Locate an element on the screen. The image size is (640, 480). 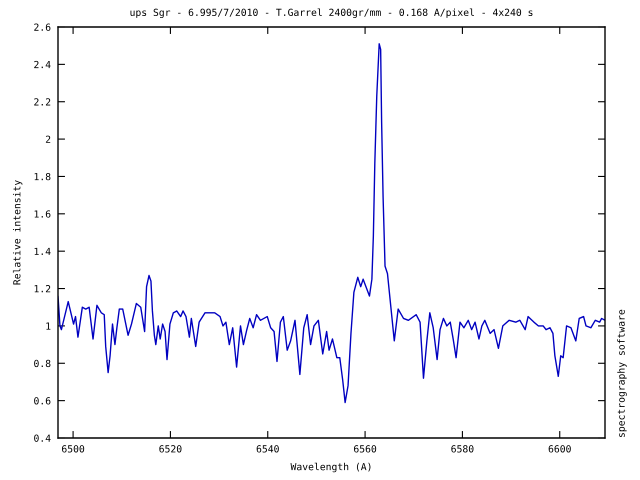
y-tick-label: 1.2 is located at coordinates (42, 288).